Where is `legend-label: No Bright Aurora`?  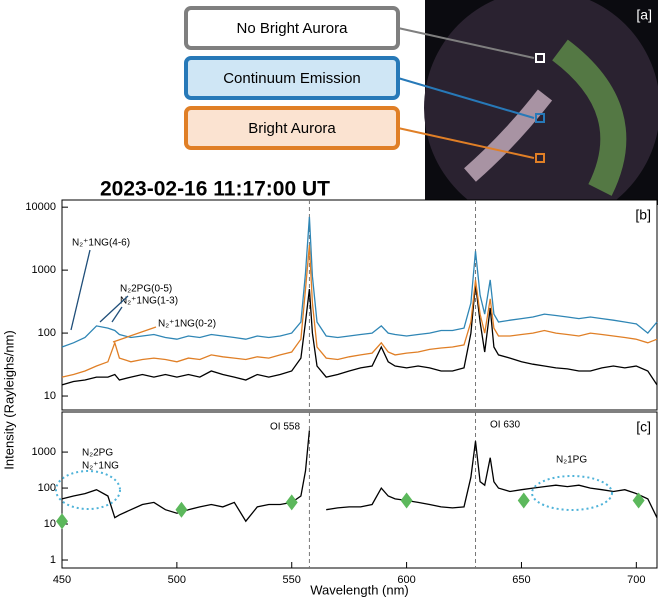 legend-label: No Bright Aurora is located at coordinates (293, 28).